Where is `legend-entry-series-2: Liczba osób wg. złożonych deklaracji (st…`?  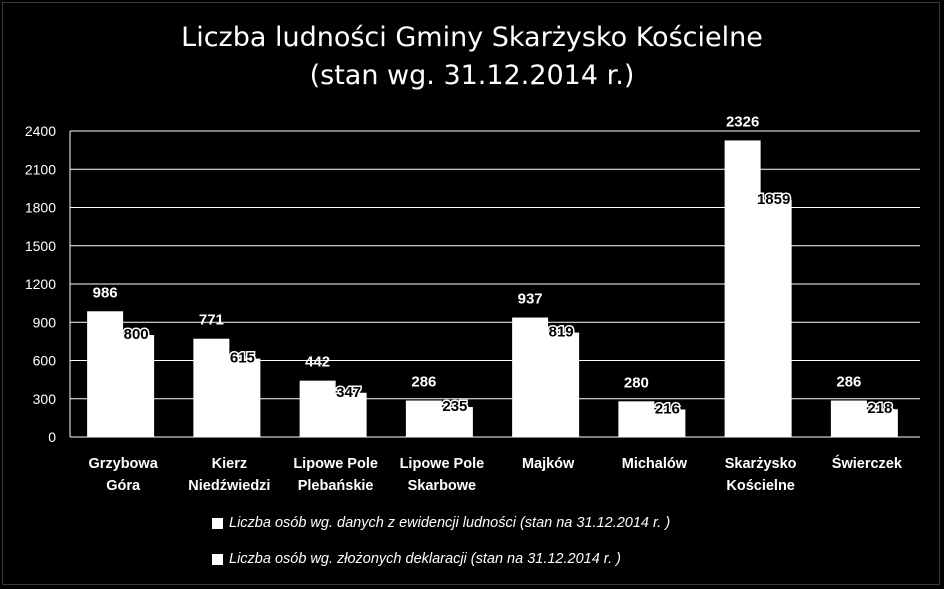 legend-entry-series-2: Liczba osób wg. złożonych deklaracji (st… is located at coordinates (416, 559).